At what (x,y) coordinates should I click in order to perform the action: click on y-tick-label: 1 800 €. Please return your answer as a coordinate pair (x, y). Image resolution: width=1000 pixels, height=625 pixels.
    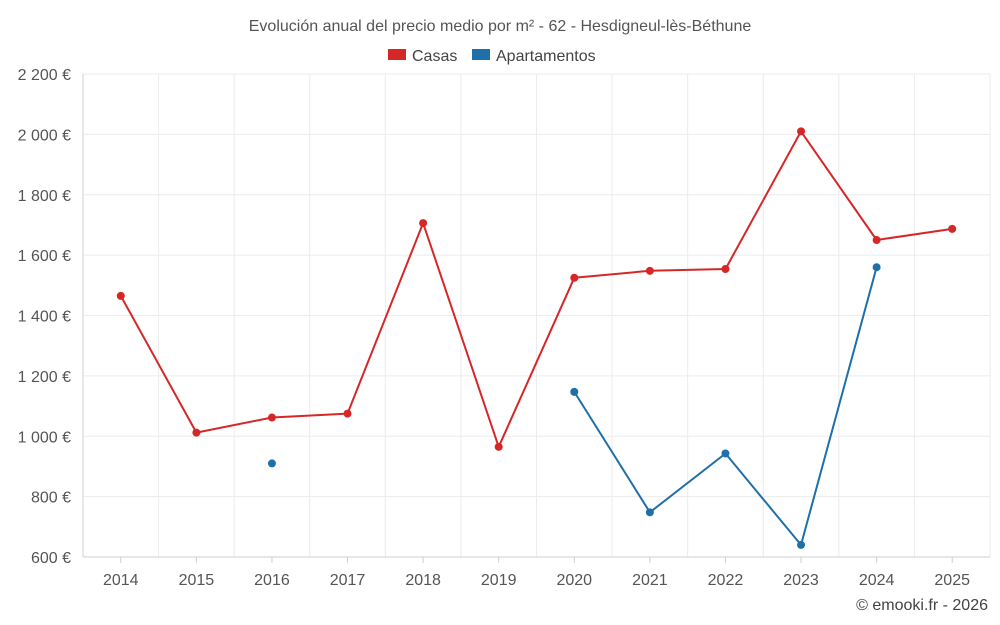
    Looking at the image, I should click on (44, 196).